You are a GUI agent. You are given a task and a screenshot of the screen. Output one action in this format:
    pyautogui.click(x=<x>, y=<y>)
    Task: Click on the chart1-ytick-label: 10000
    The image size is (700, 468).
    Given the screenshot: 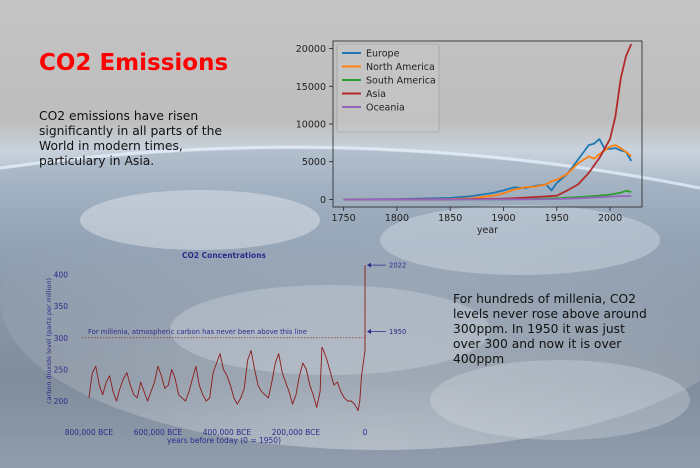 What is the action you would take?
    pyautogui.click(x=311, y=125)
    